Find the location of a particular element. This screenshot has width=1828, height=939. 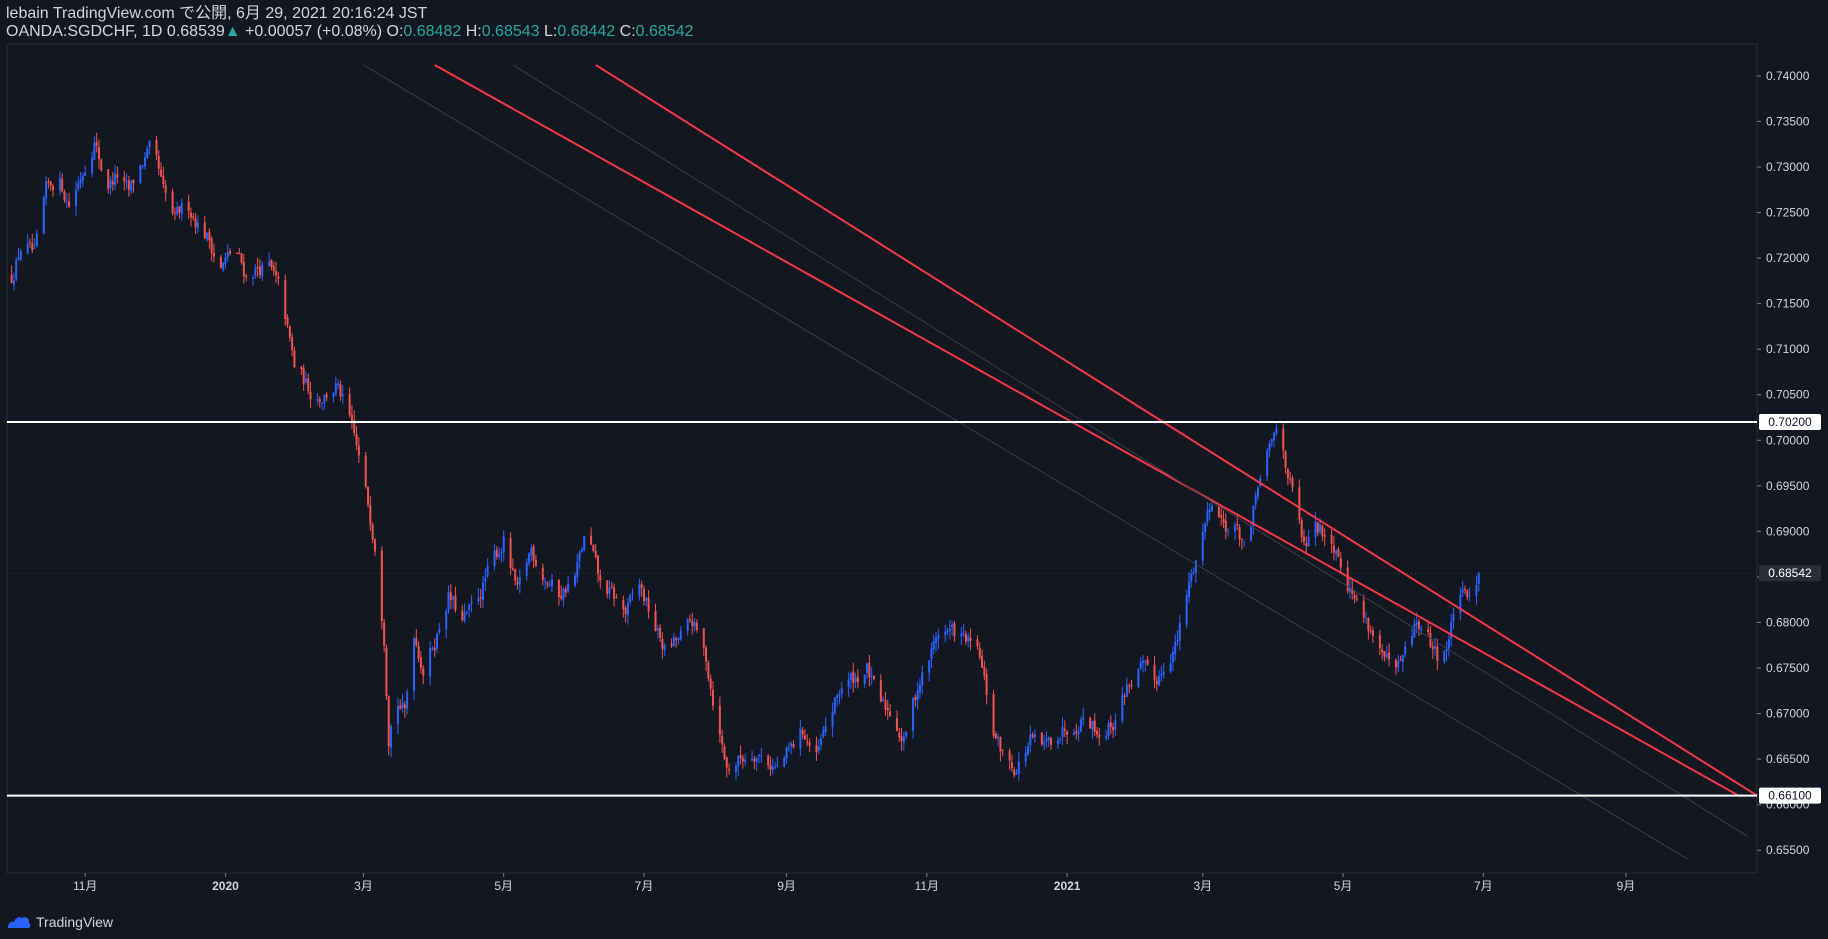

time-tick-label: 11月 is located at coordinates (85, 886).